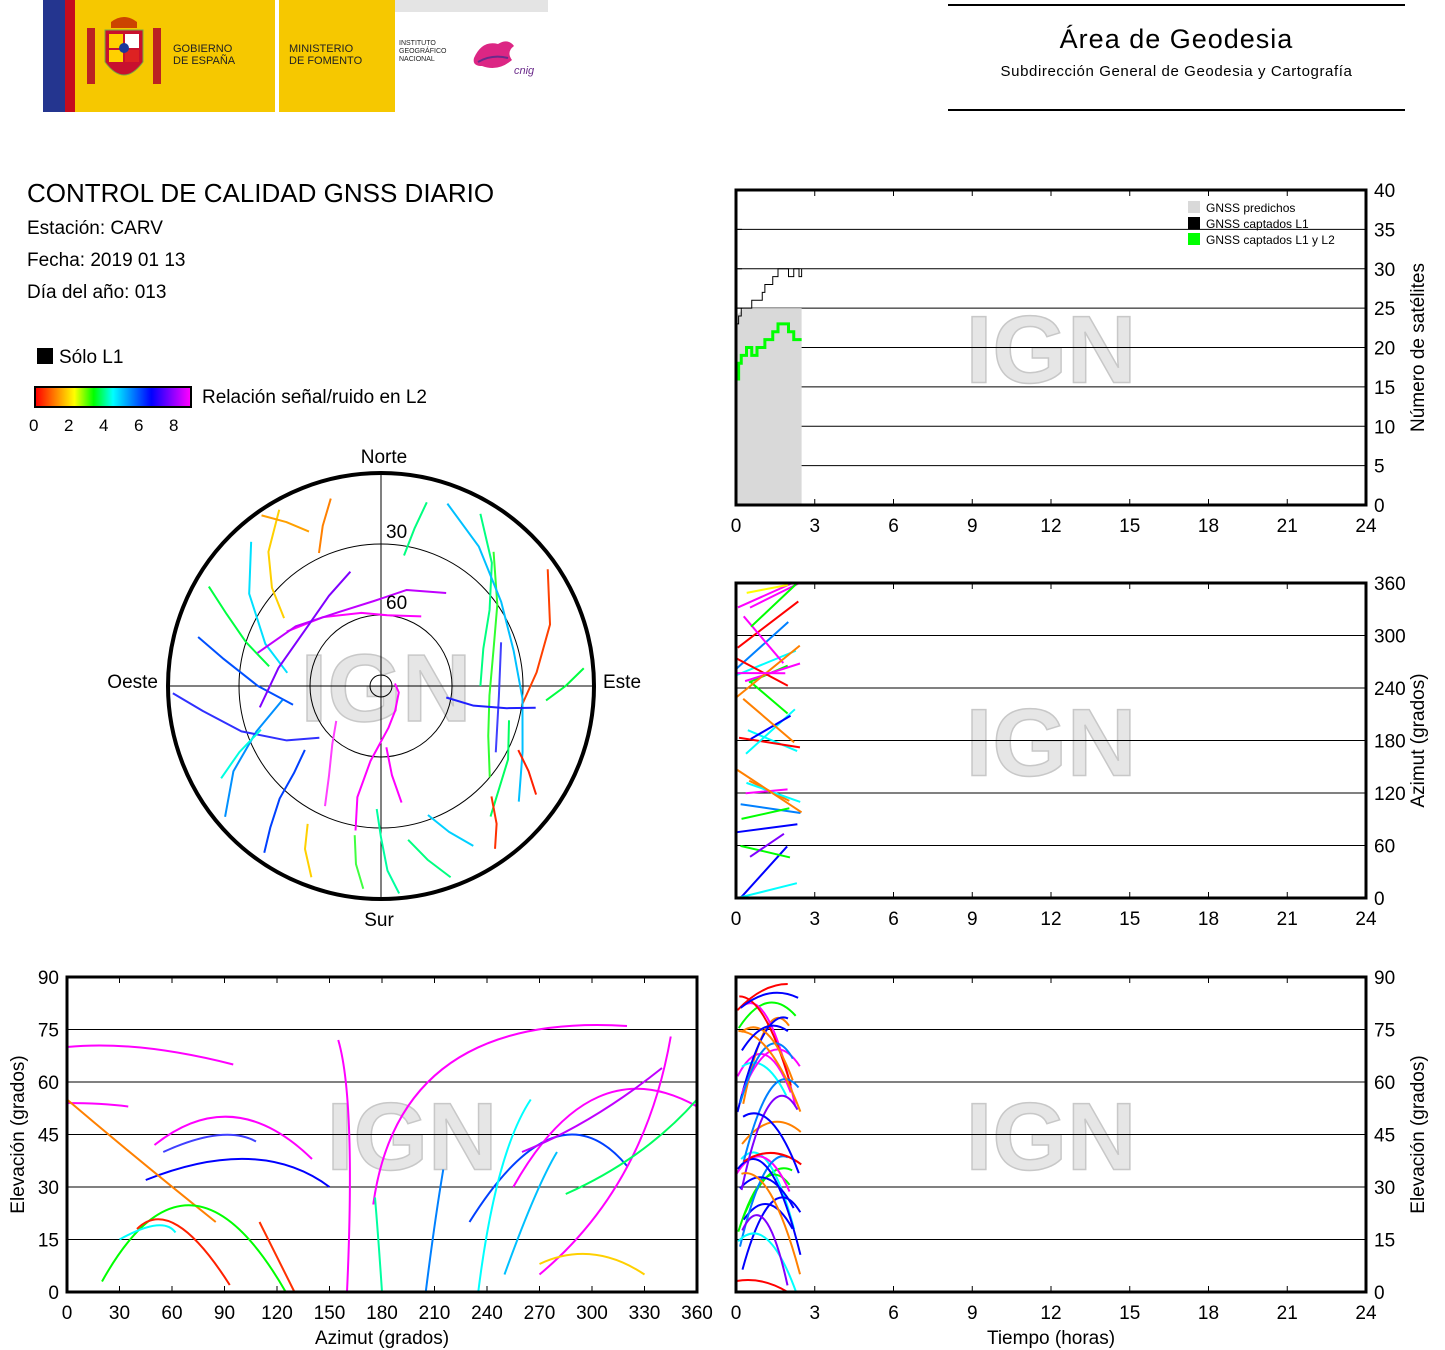 The image size is (1445, 1350). I want to click on legend-l1-label: Sólo L1, so click(91, 357).